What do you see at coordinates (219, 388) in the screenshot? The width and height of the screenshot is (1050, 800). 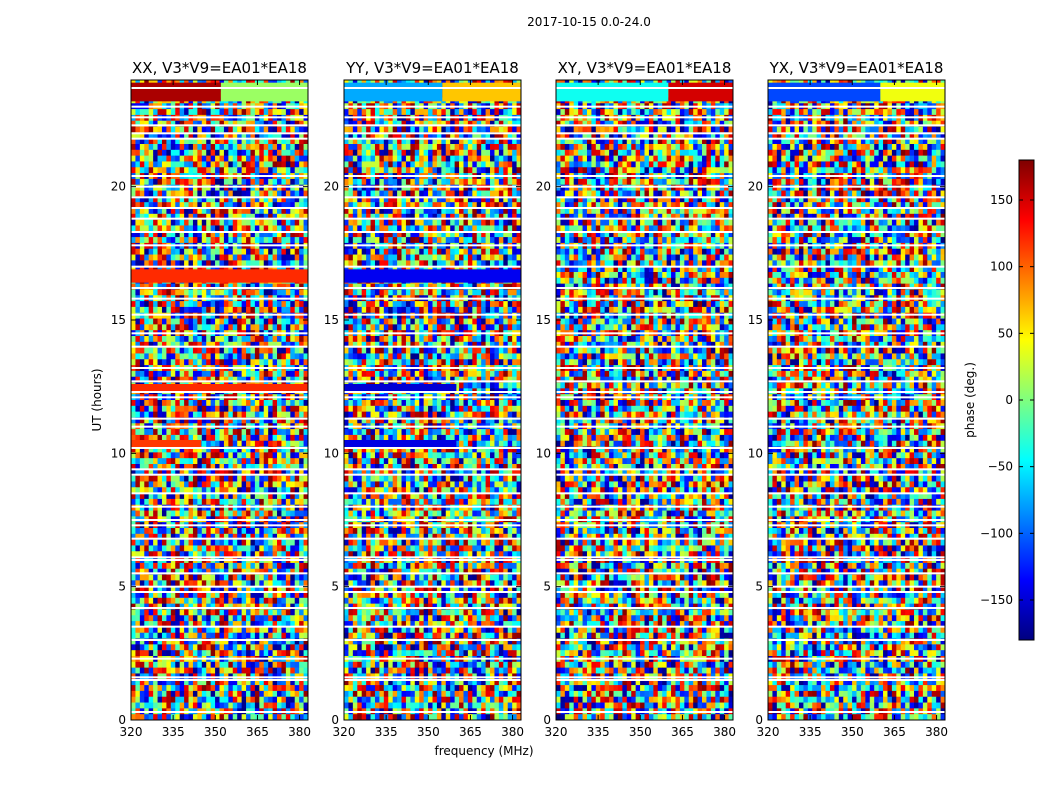 I see `coherent-band` at bounding box center [219, 388].